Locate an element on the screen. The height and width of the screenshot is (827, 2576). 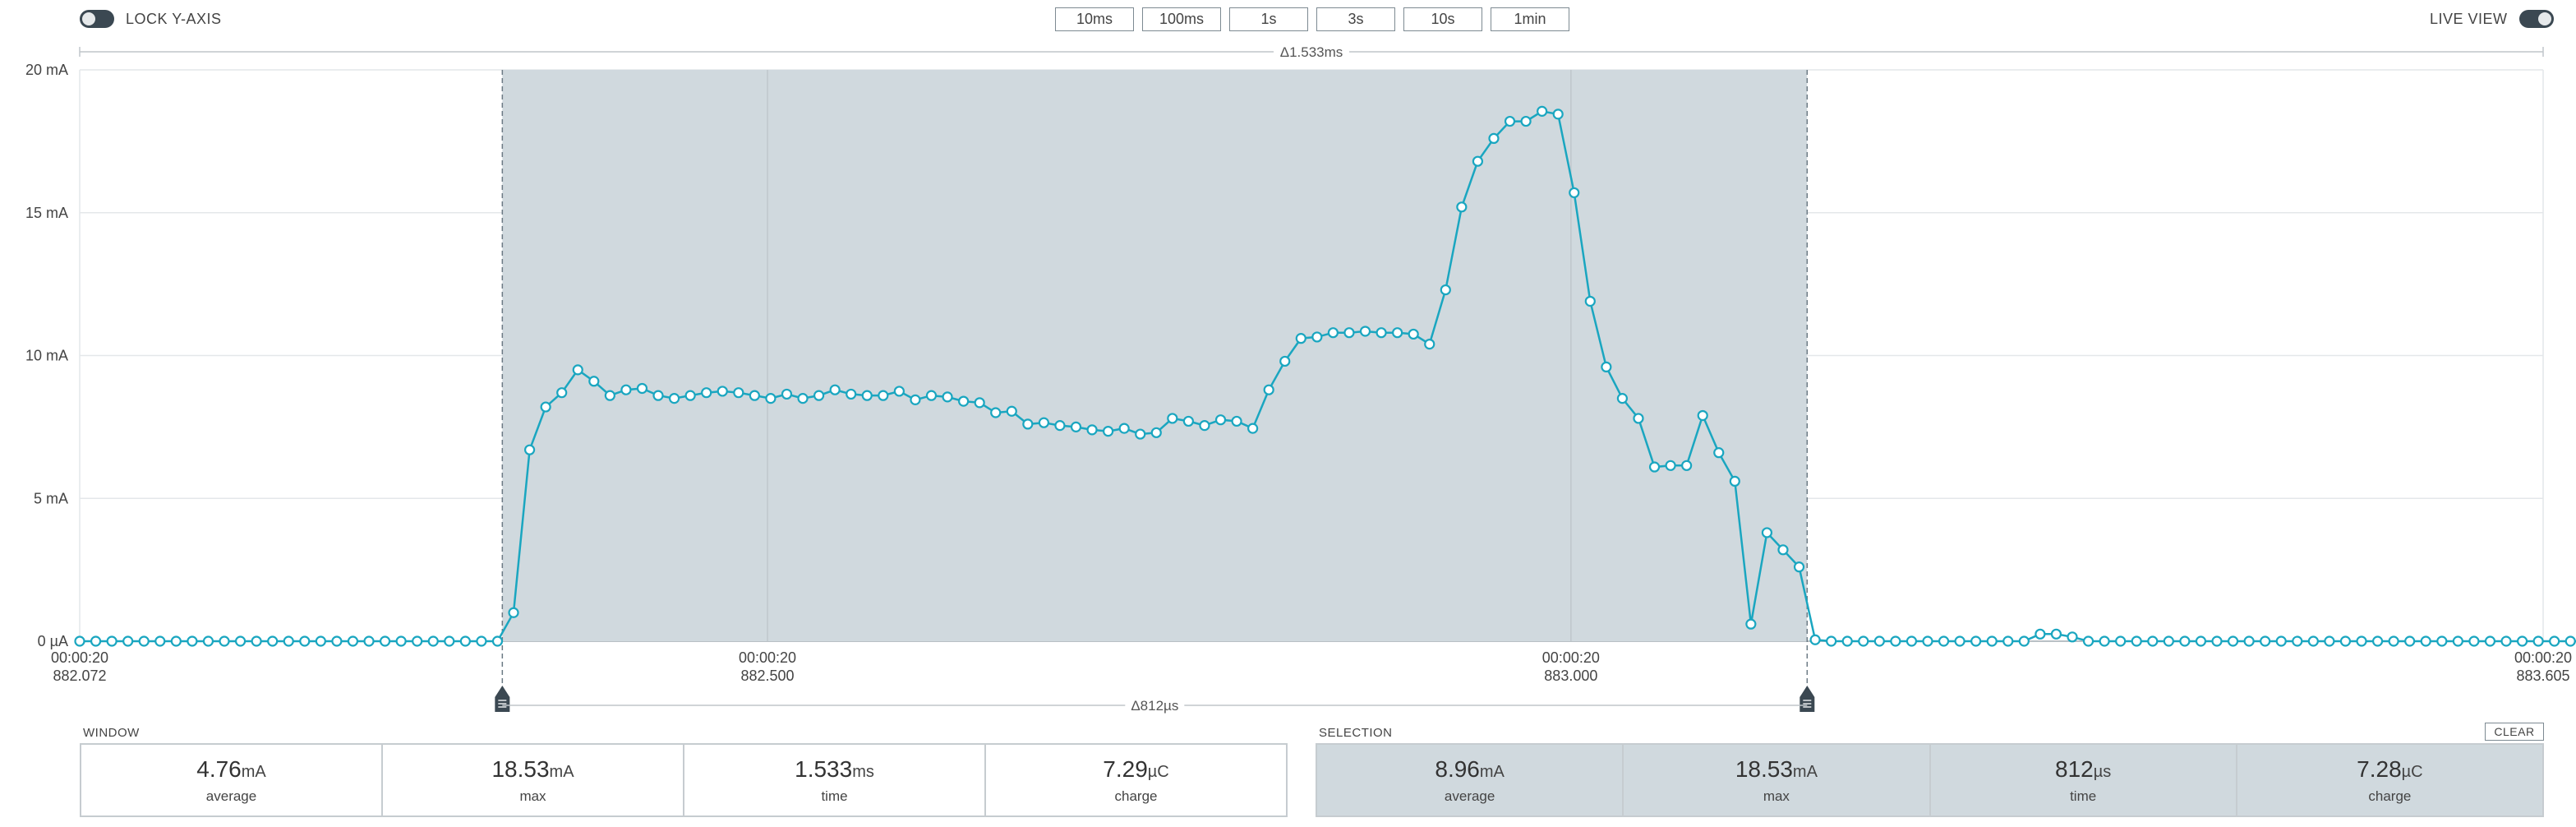
selection-end-handle is located at coordinates (1807, 699).